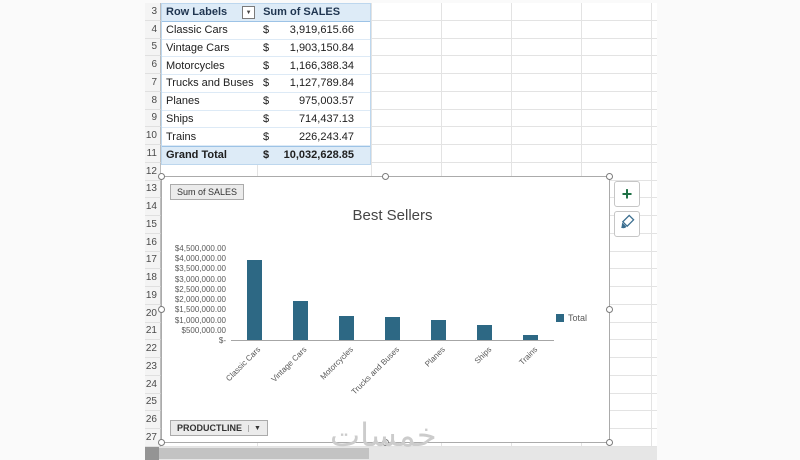 This screenshot has width=800, height=460. I want to click on row-header-4: 4, so click(153, 29).